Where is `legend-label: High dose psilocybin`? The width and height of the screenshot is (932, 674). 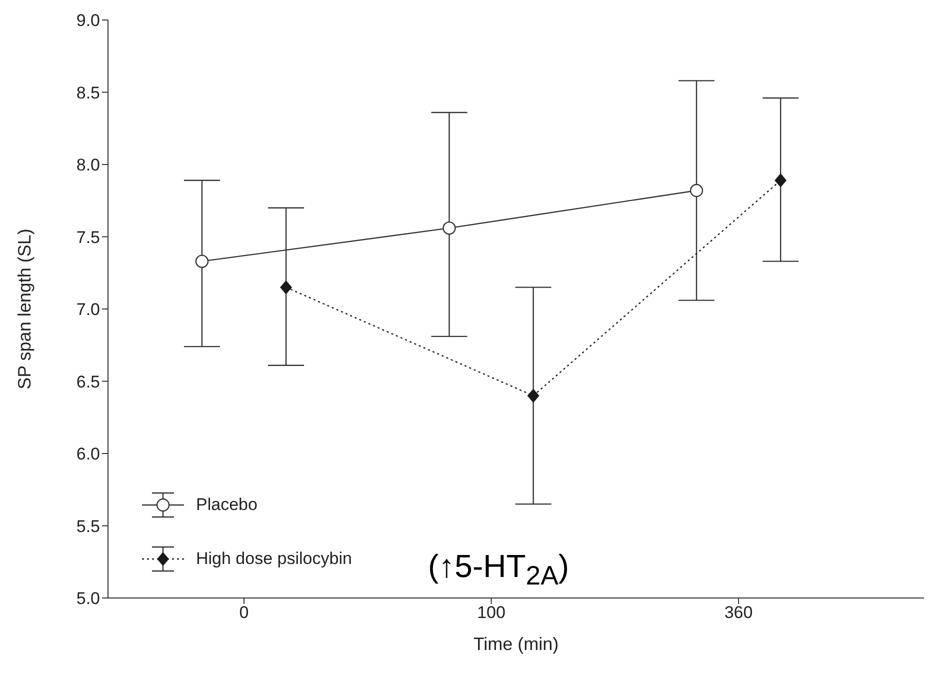
legend-label: High dose psilocybin is located at coordinates (274, 559).